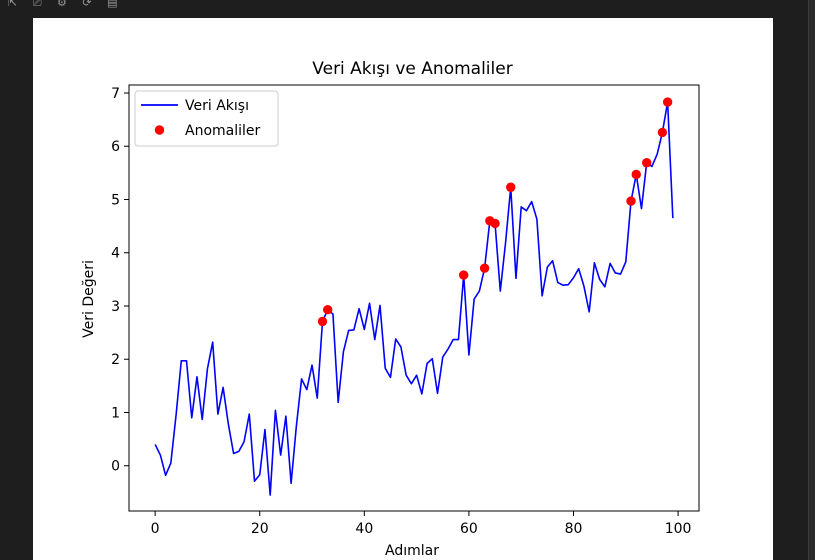 The width and height of the screenshot is (815, 560). Describe the element at coordinates (407, 7) in the screenshot. I see `notebook-toolbar: ⇱ ⎚ ⚙ ⟳ ▤` at that location.